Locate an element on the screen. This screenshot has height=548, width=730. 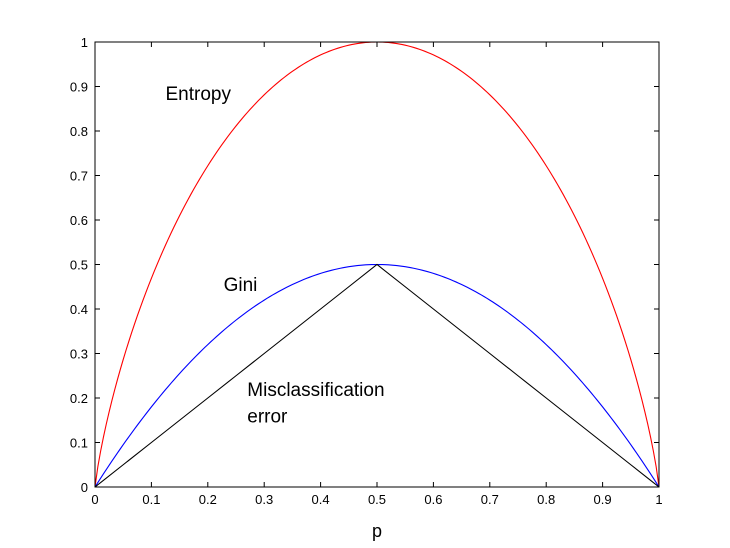
curve-annotation: Entropy is located at coordinates (199, 94).